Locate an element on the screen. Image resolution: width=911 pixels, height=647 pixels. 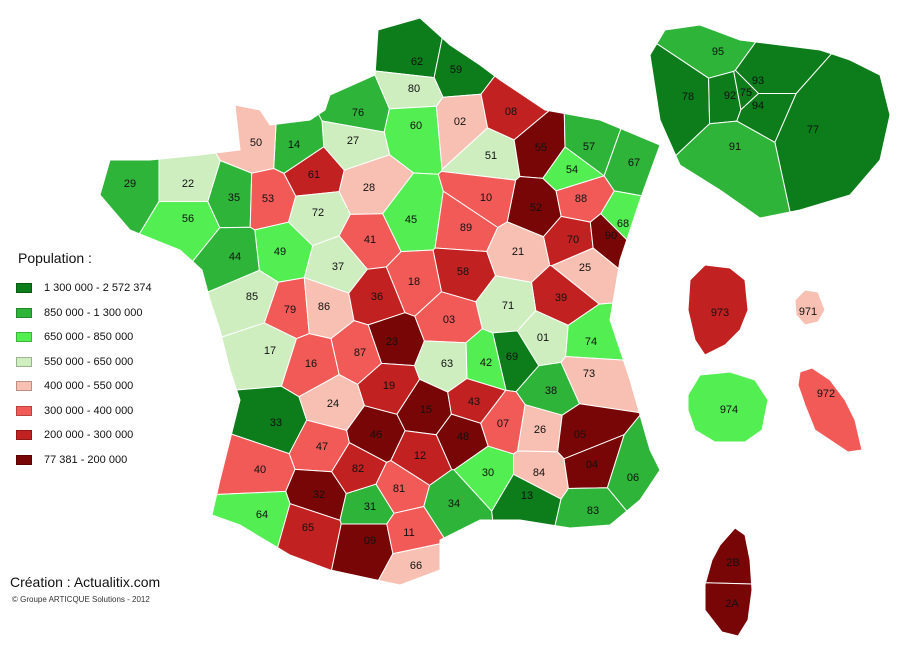
legend-item: 550 000 - 650 000 is located at coordinates (84, 362).